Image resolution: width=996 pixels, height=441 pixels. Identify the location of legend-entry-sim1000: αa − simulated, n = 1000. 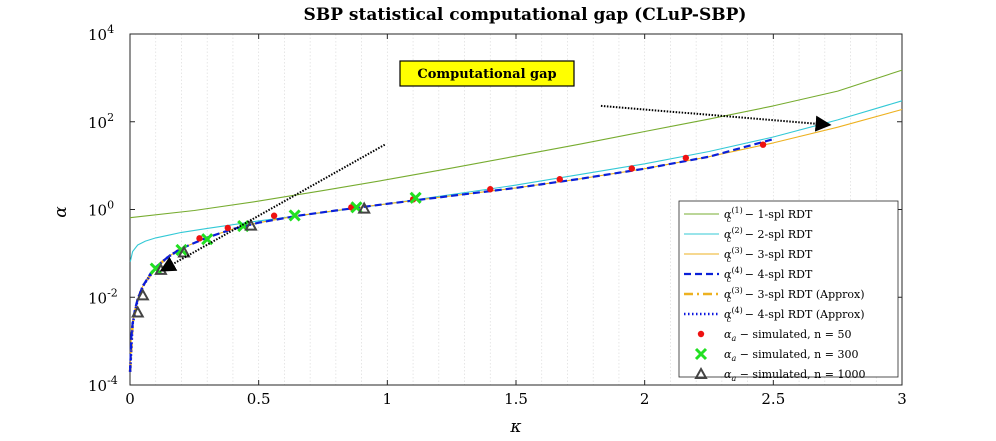
(779, 374).